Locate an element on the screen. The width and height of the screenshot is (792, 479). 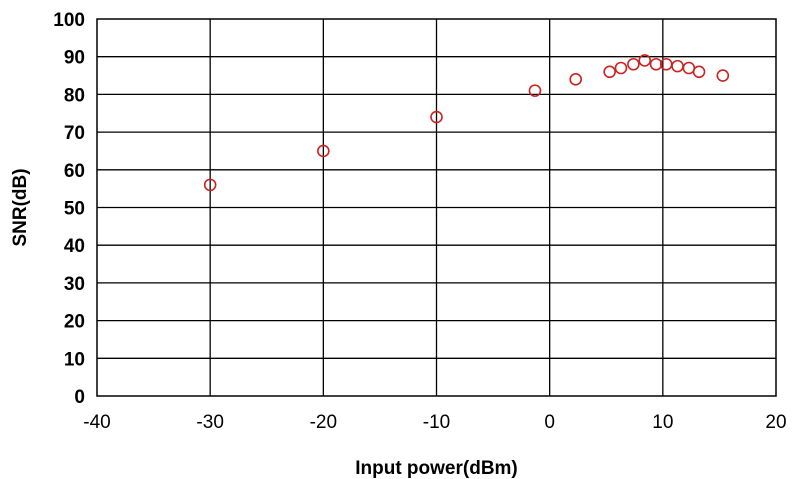
y-tick-label: 100 is located at coordinates (69, 20).